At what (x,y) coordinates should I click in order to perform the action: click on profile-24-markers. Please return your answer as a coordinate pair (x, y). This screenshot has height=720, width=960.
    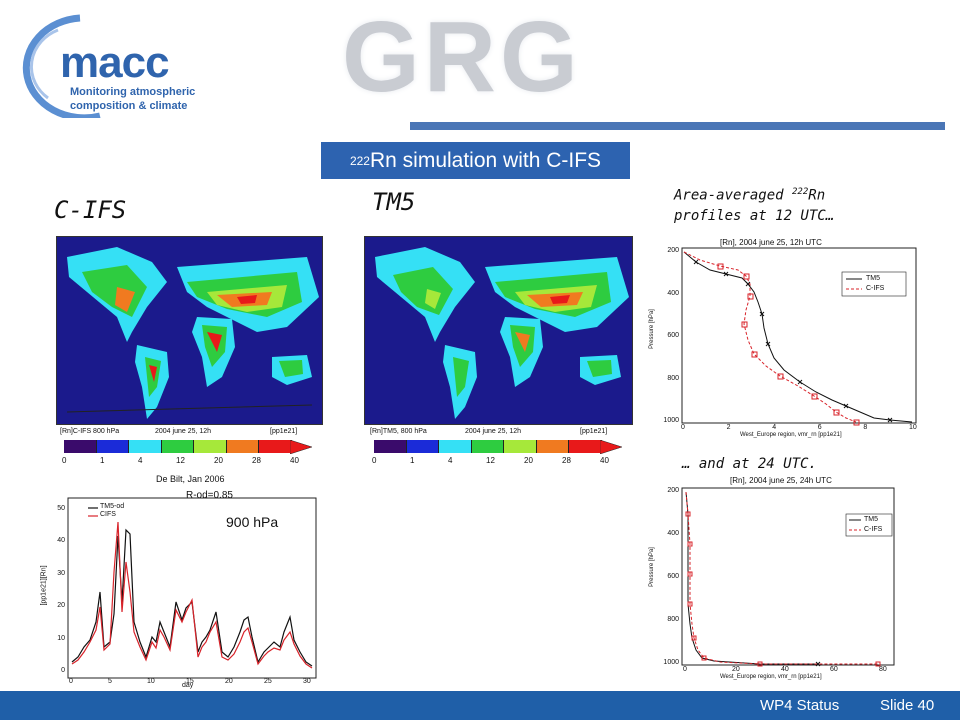
    Looking at the image, I should click on (783, 589).